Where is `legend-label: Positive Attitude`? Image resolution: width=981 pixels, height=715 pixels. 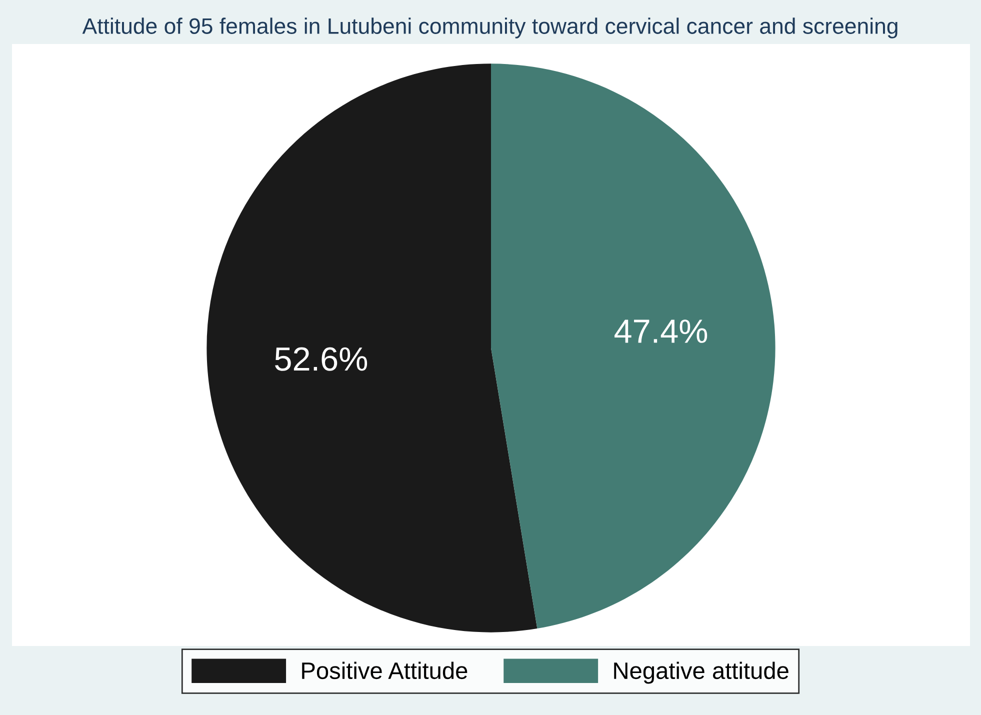 legend-label: Positive Attitude is located at coordinates (385, 671).